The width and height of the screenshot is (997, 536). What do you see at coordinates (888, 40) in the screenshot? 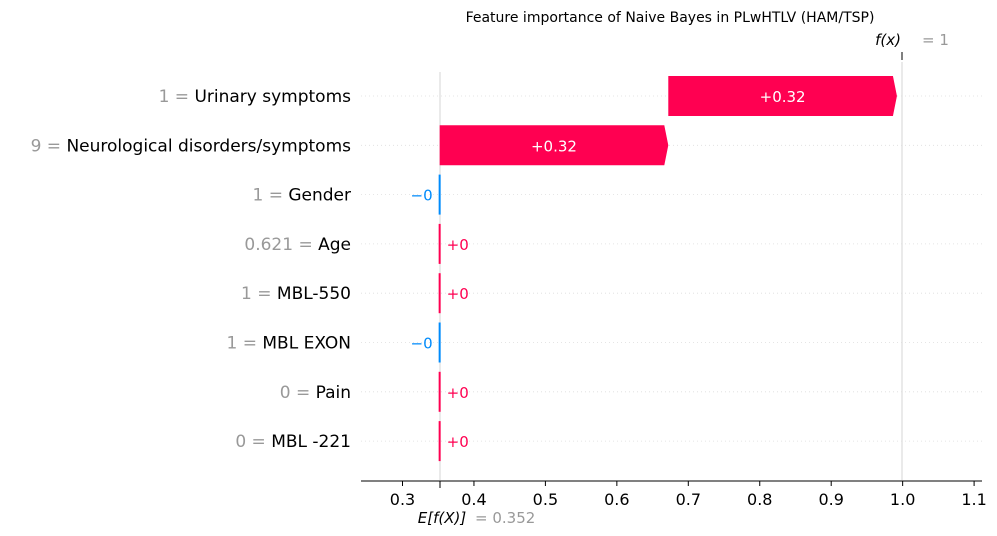
I see `fx-label: f(x)` at bounding box center [888, 40].